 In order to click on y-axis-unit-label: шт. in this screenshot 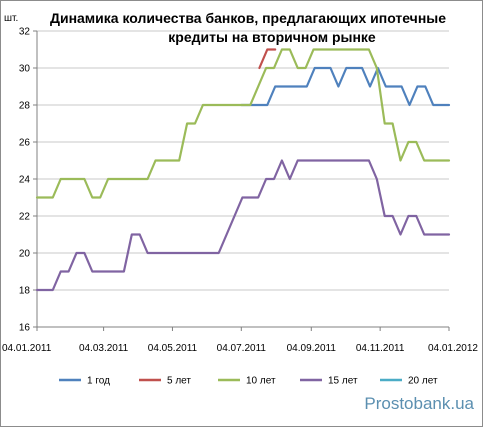, I will do `click(11, 18)`.